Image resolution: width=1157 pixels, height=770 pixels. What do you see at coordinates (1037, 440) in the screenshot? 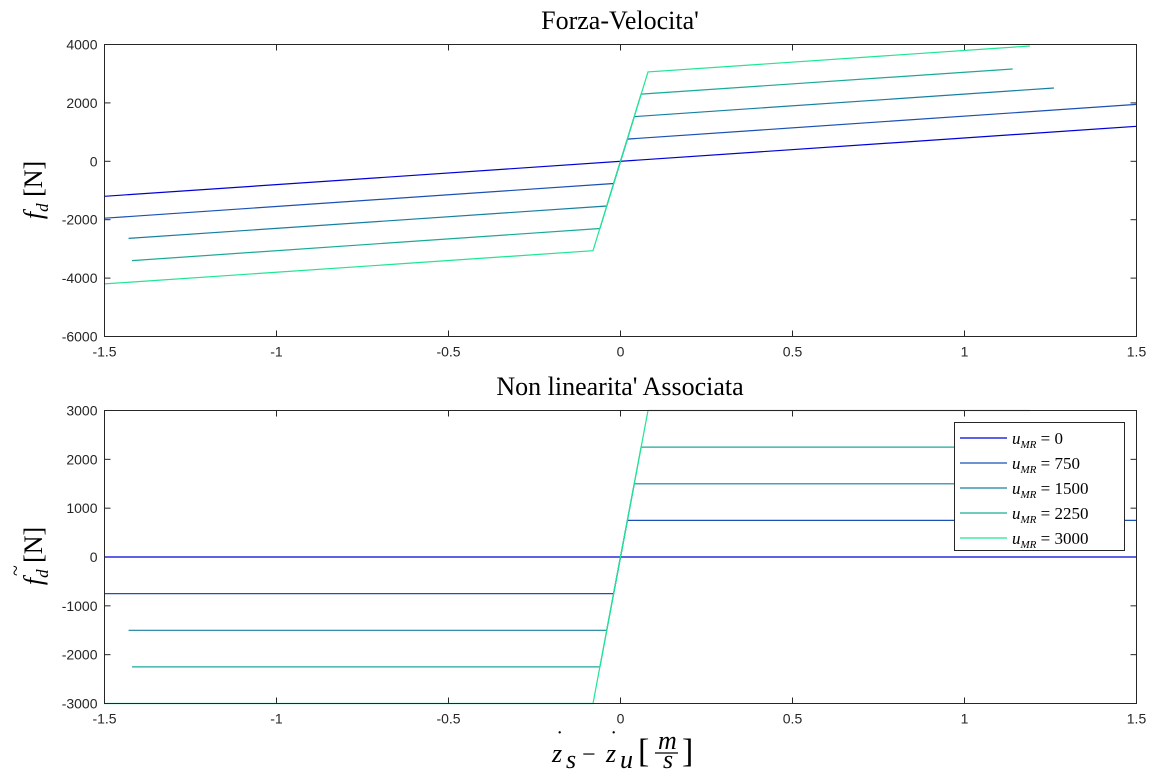
I see `legend-label: uMR = 0` at bounding box center [1037, 440].